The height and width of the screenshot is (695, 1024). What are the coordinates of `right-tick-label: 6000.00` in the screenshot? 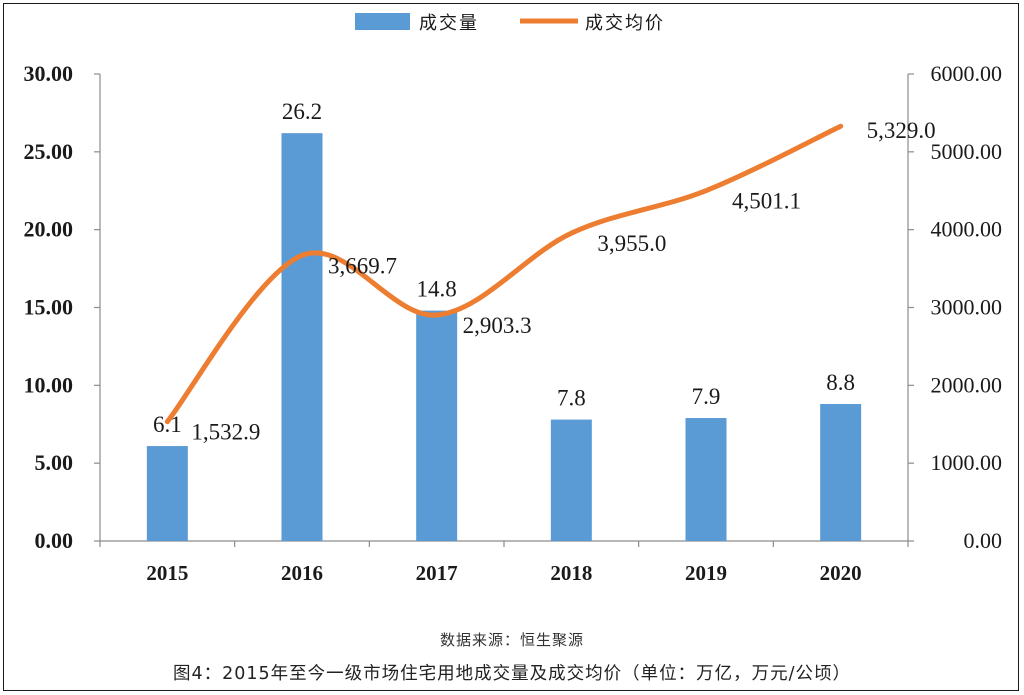 It's located at (967, 73).